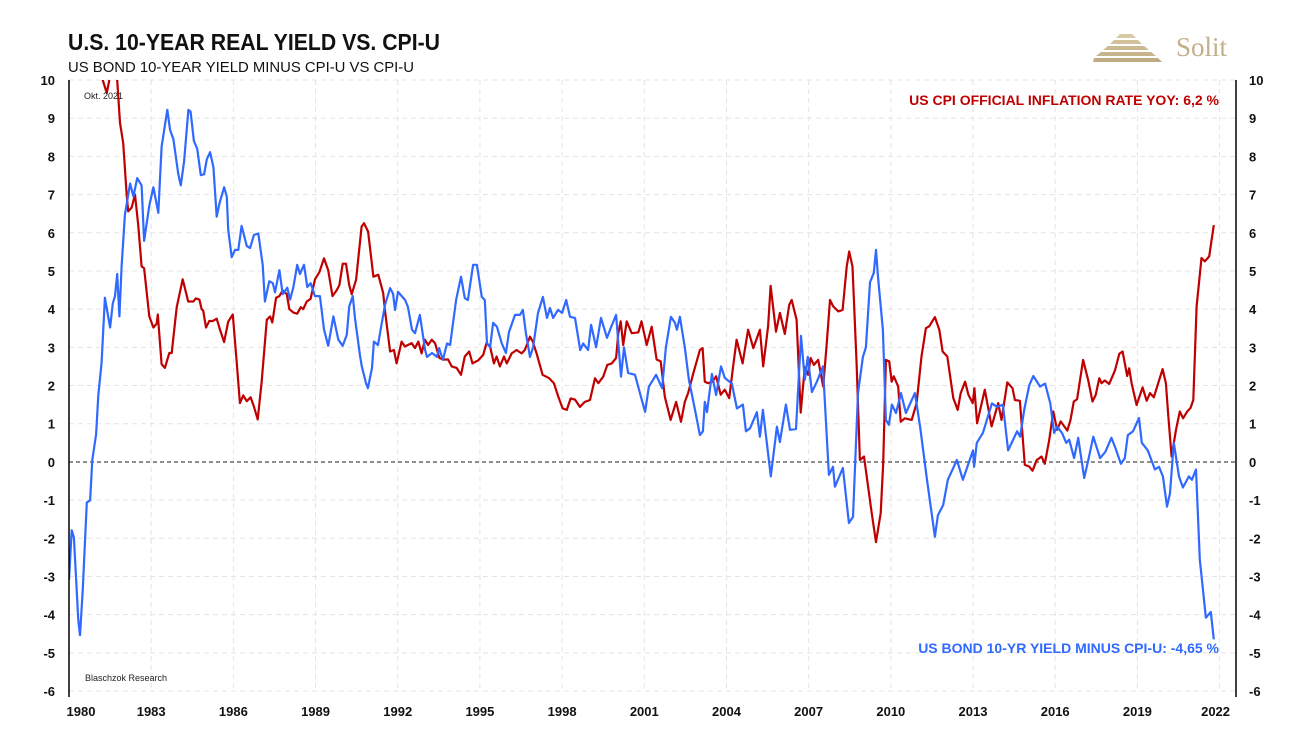 The width and height of the screenshot is (1306, 734). I want to click on y-tick-label-left: 5, so click(51, 271).